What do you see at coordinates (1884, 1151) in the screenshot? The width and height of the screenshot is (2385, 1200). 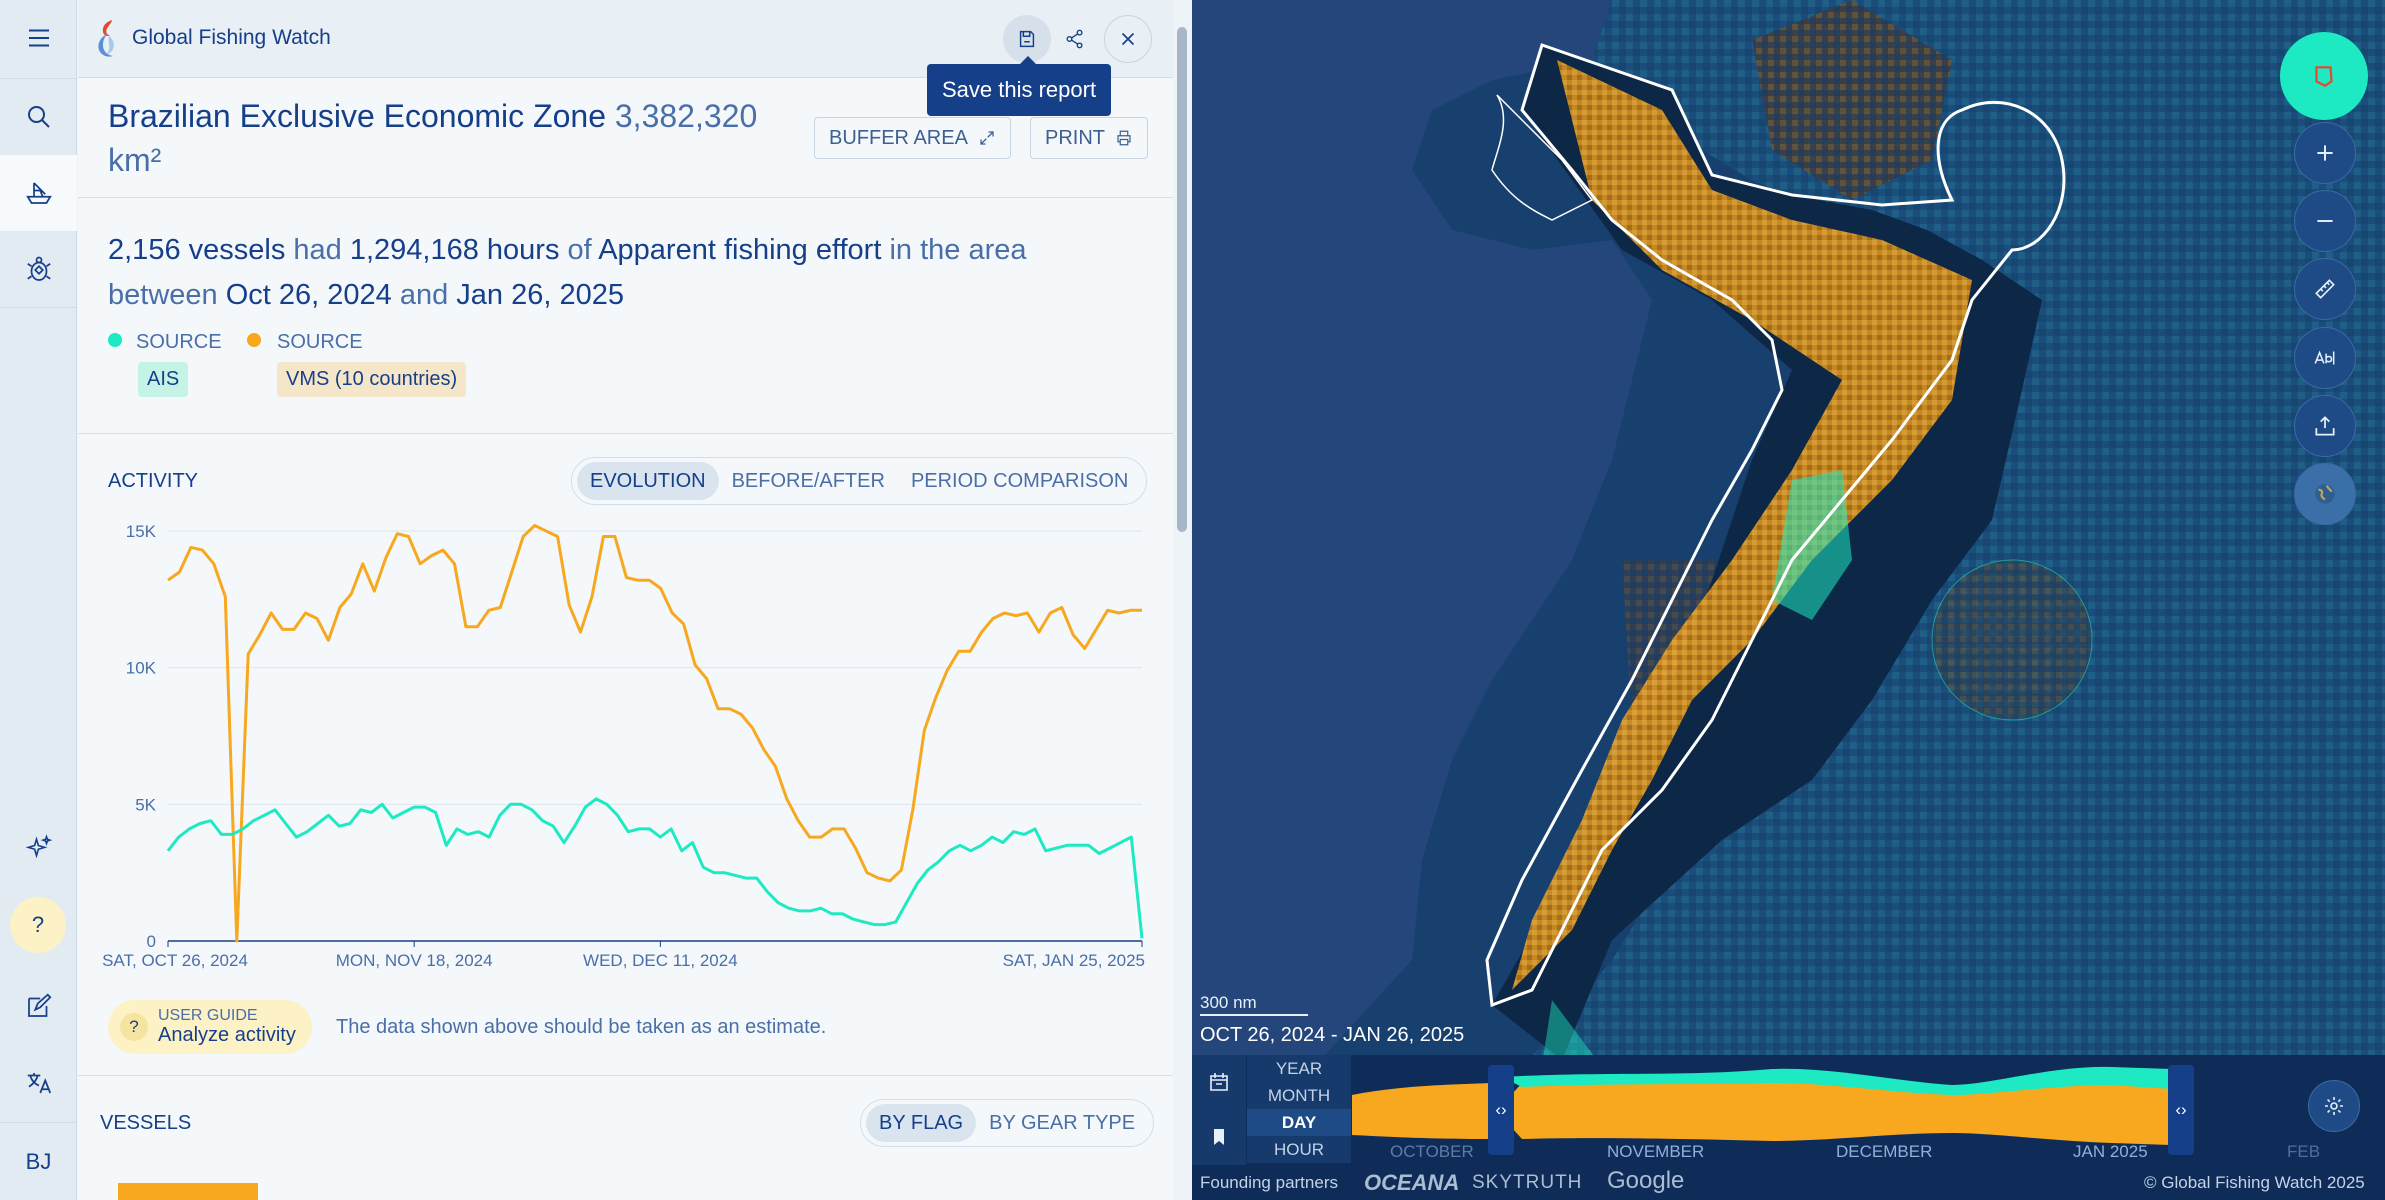 I see `timebar-month-december: DECEMBER` at bounding box center [1884, 1151].